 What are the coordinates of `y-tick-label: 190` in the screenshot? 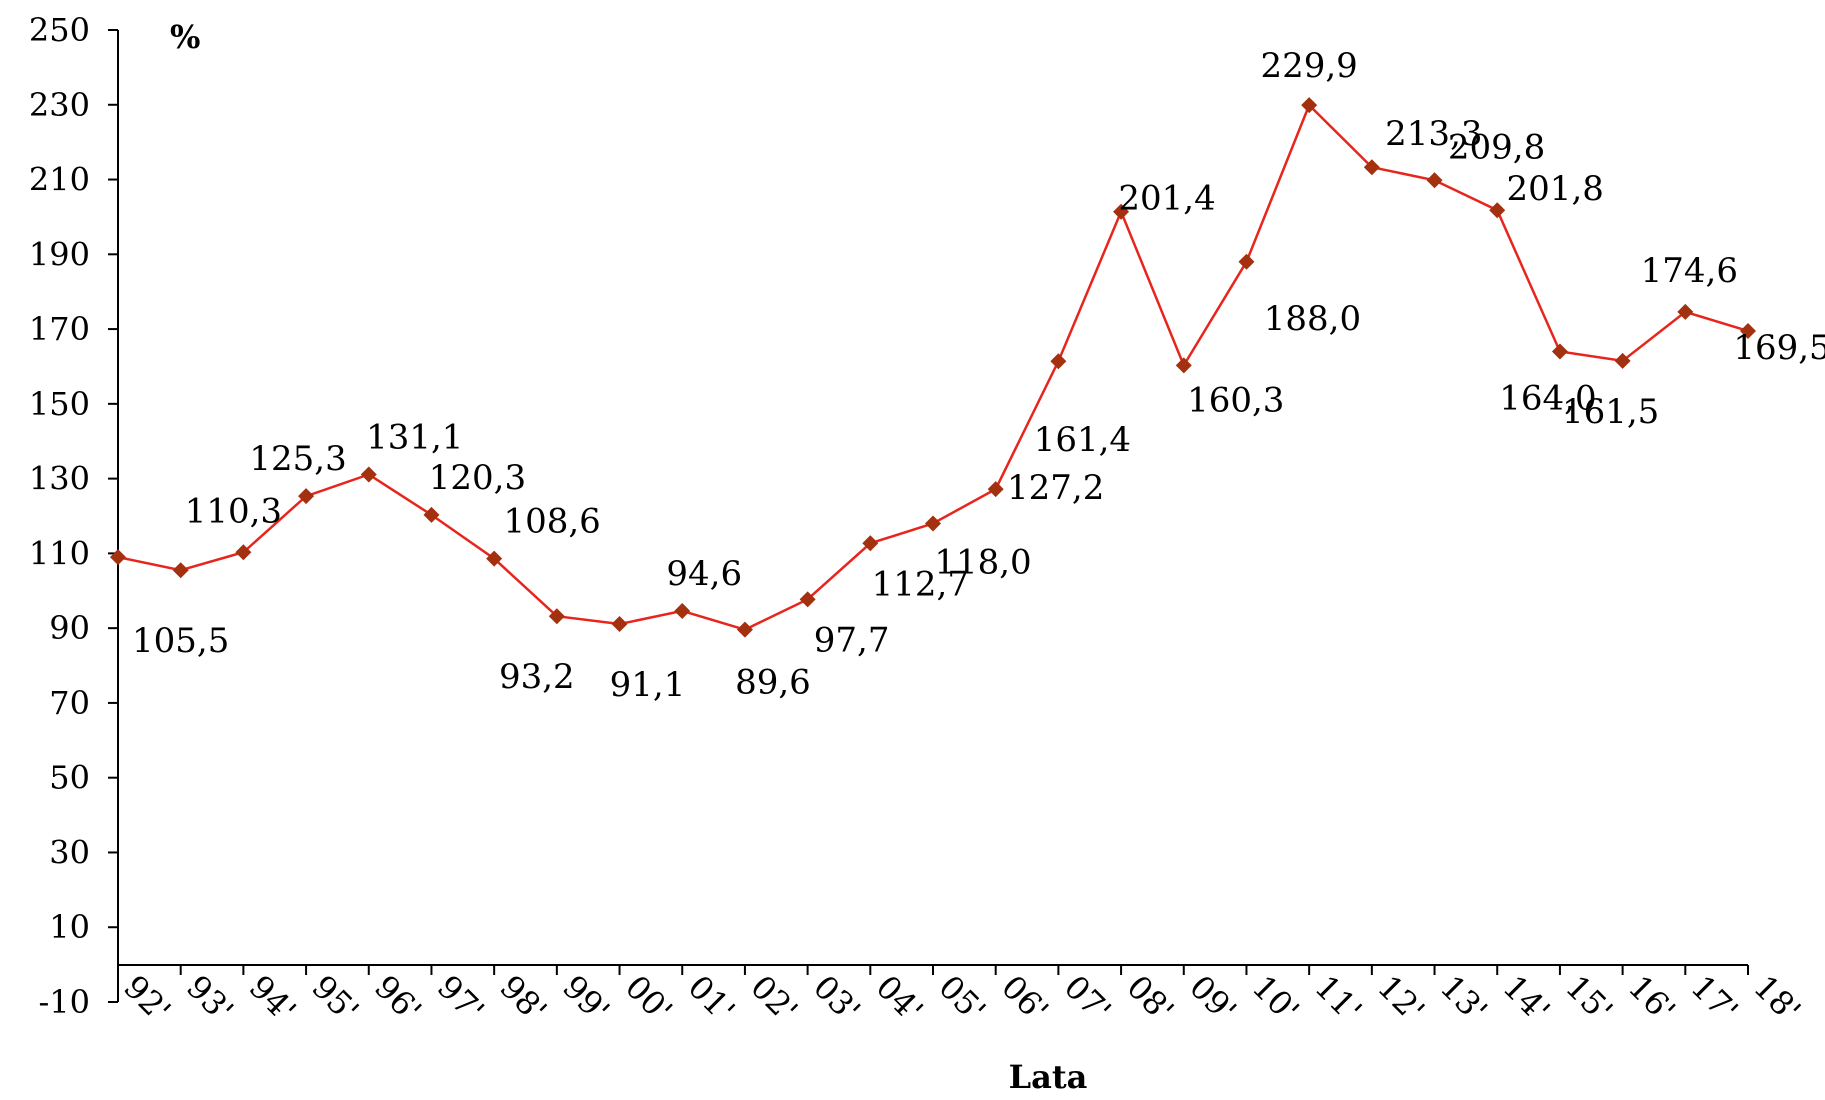 It's located at (59, 254).